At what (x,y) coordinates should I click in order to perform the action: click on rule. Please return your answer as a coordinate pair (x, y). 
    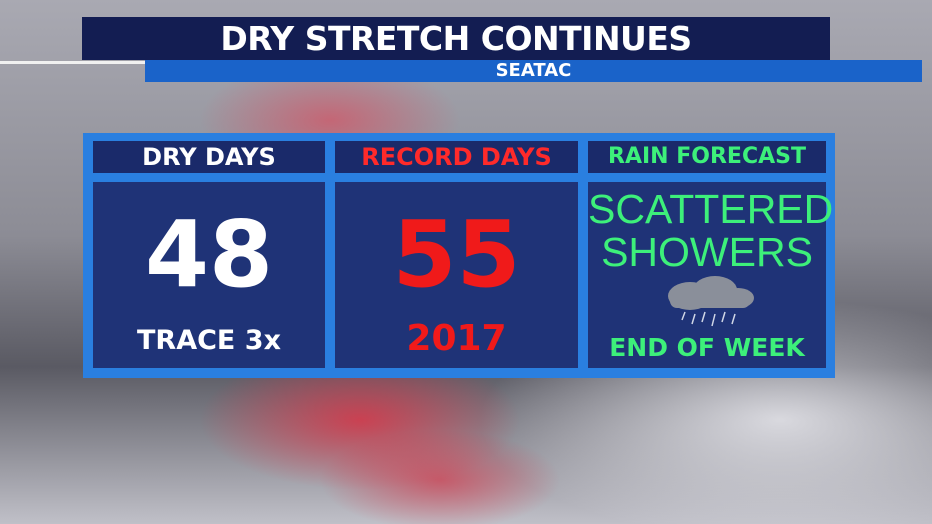
    Looking at the image, I should click on (72, 62).